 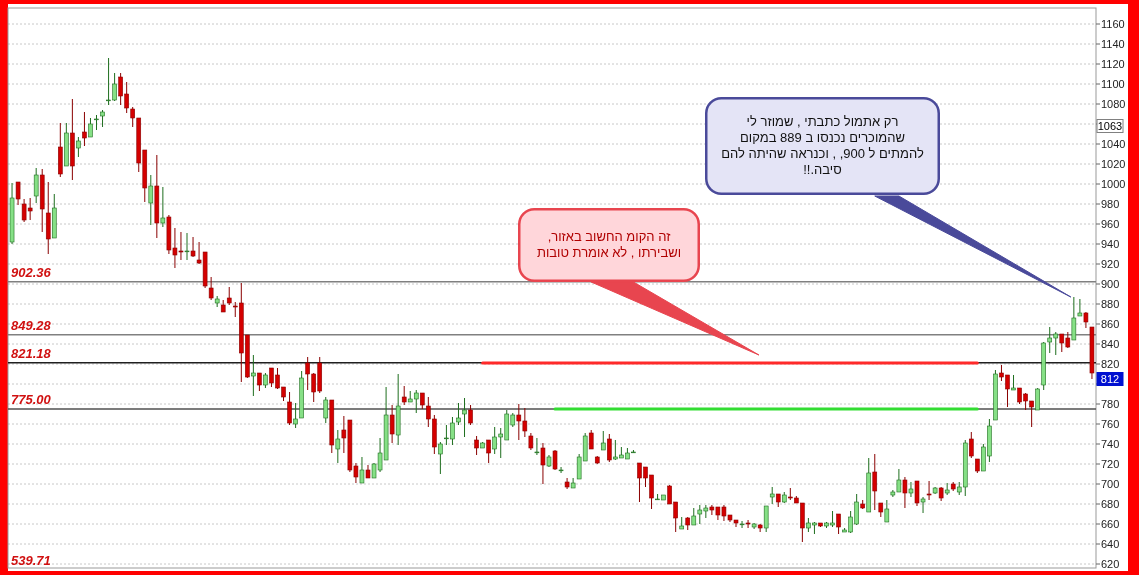 I want to click on y-tick-label: 820, so click(x=1110, y=364).